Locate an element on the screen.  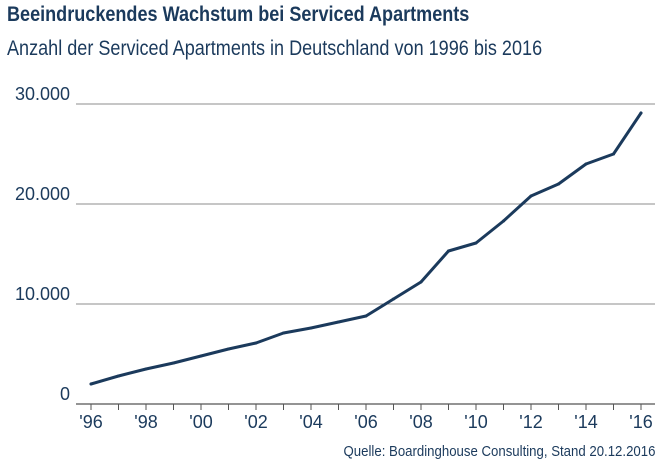
x-axis-ticks: '96 '98 '00 '02 '04 '06 '08 '10 '12 '14 '16 is located at coordinates (365, 422).